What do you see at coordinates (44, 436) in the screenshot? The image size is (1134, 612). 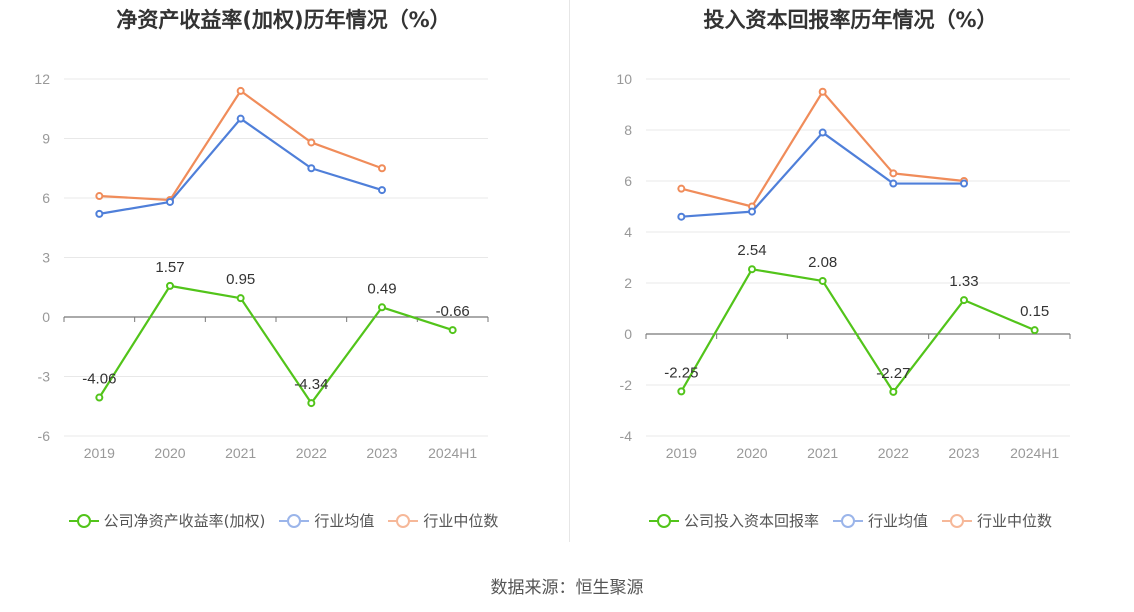 I see `y-tick-label: -6` at bounding box center [44, 436].